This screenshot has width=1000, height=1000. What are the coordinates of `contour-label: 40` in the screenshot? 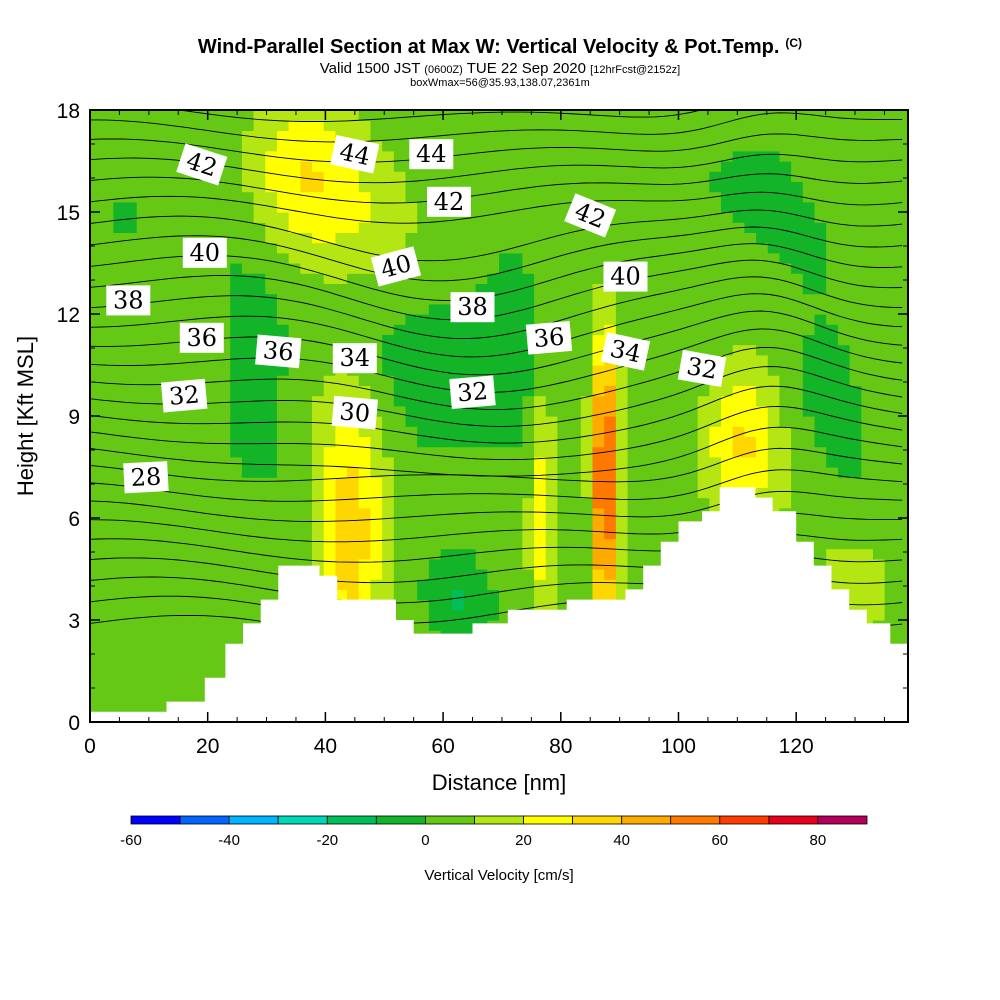 It's located at (625, 276).